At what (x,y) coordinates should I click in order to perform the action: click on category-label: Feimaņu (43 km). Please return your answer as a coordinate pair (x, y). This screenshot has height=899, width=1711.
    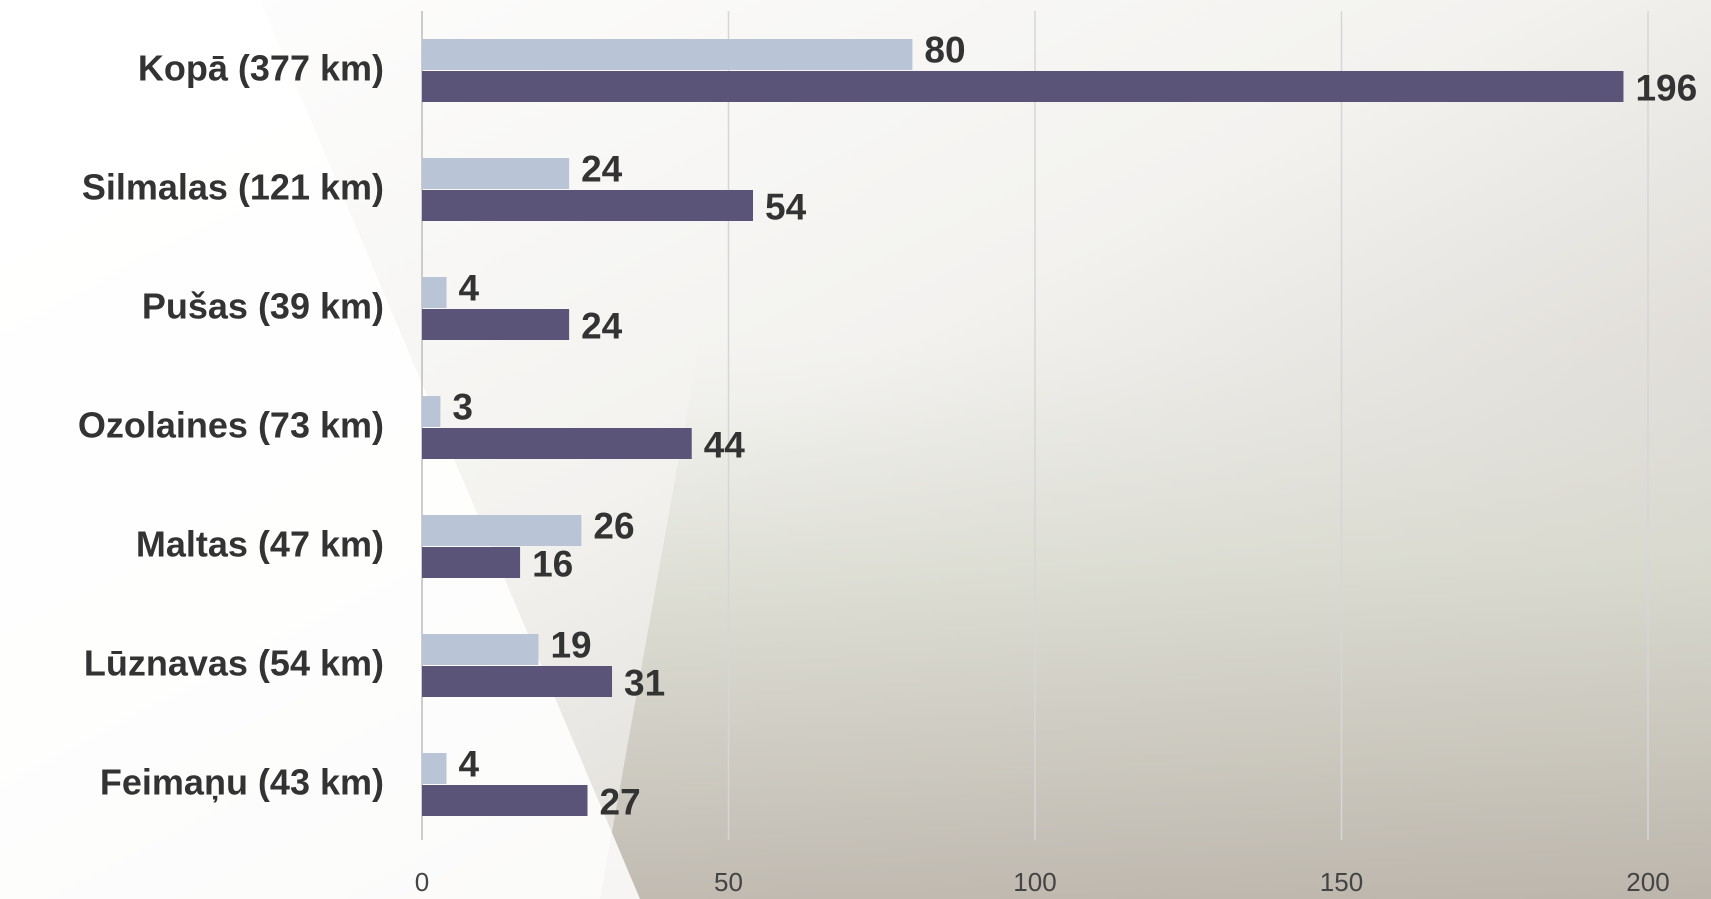
    Looking at the image, I should click on (242, 782).